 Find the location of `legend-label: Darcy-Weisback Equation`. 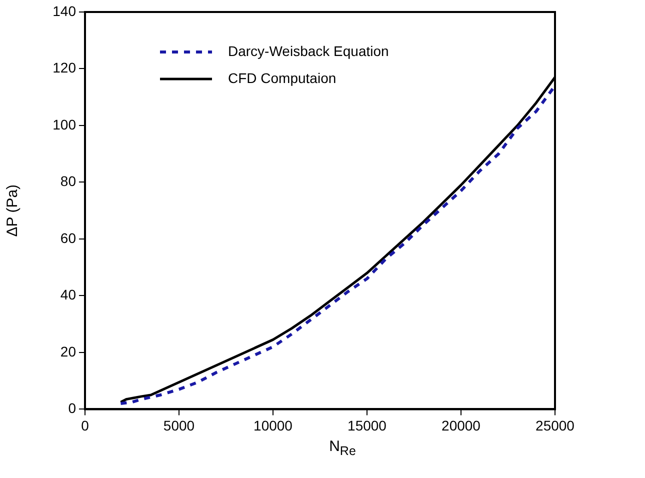

legend-label: Darcy-Weisback Equation is located at coordinates (308, 50).